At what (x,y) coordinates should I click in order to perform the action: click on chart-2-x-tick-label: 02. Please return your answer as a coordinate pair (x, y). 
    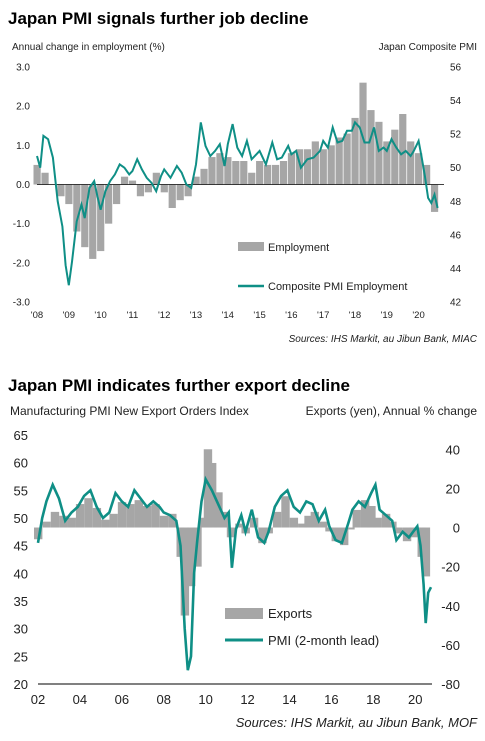
    Looking at the image, I should click on (38, 699).